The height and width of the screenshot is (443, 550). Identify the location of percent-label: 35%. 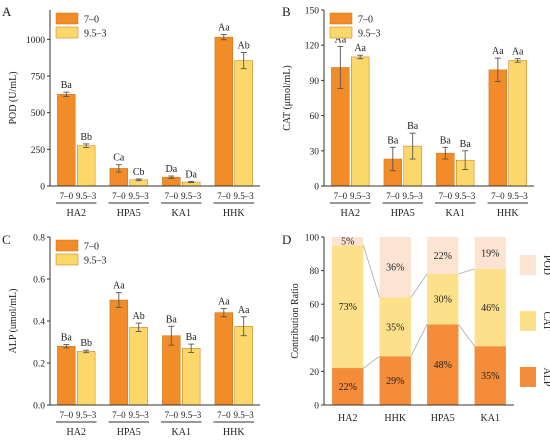
(395, 327).